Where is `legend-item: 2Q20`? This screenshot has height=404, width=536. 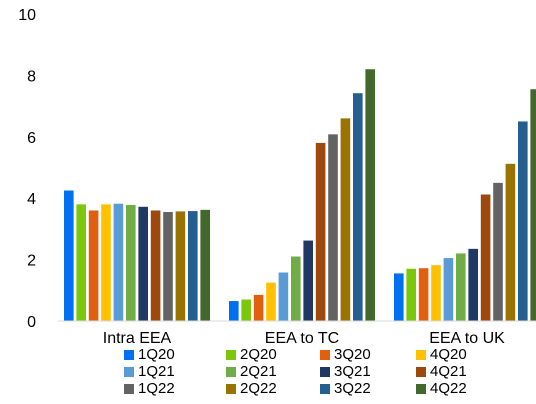 legend-item: 2Q20 is located at coordinates (251, 354).